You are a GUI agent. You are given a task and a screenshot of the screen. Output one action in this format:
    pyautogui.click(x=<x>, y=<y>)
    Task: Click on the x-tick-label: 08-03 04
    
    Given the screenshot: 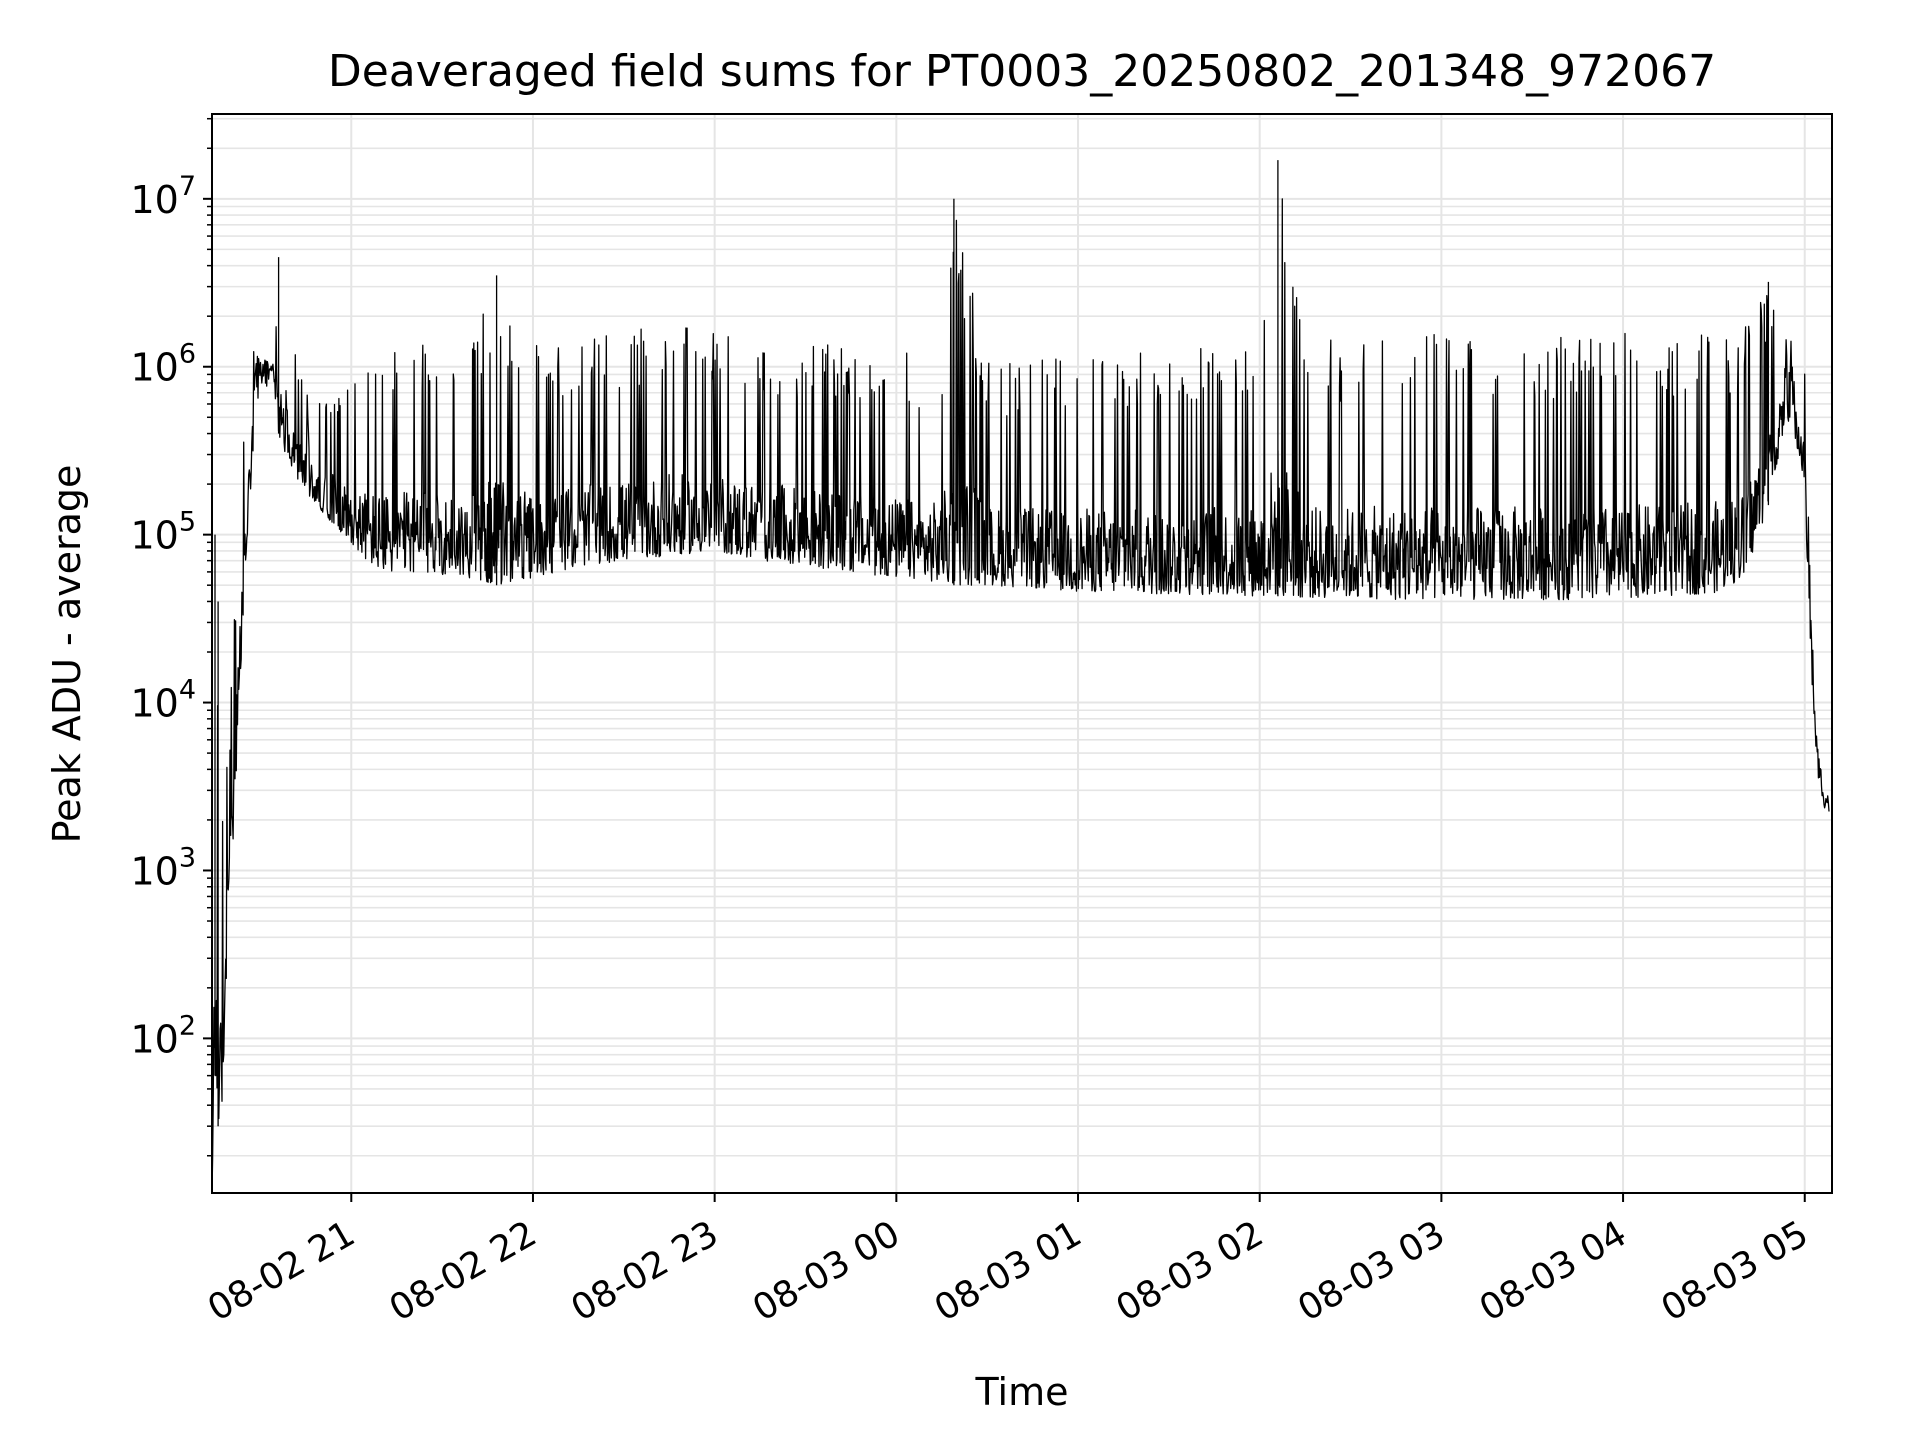 What is the action you would take?
    pyautogui.click(x=1553, y=1271)
    